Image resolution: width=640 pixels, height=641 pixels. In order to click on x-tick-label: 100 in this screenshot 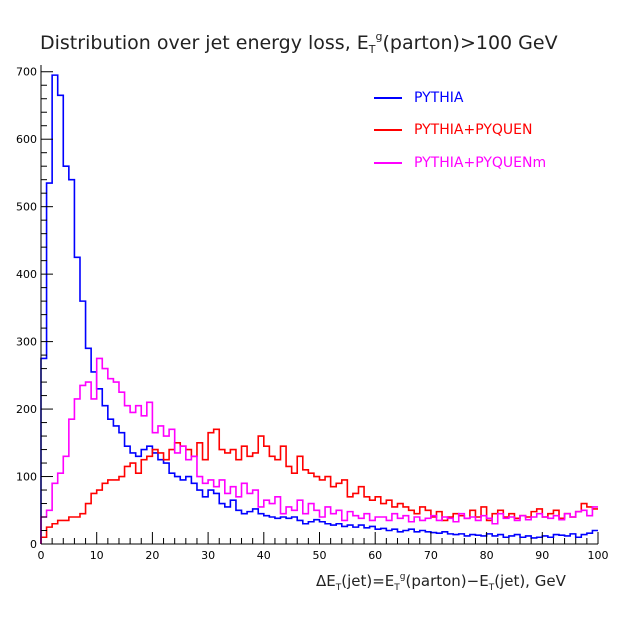, I will do `click(598, 555)`.